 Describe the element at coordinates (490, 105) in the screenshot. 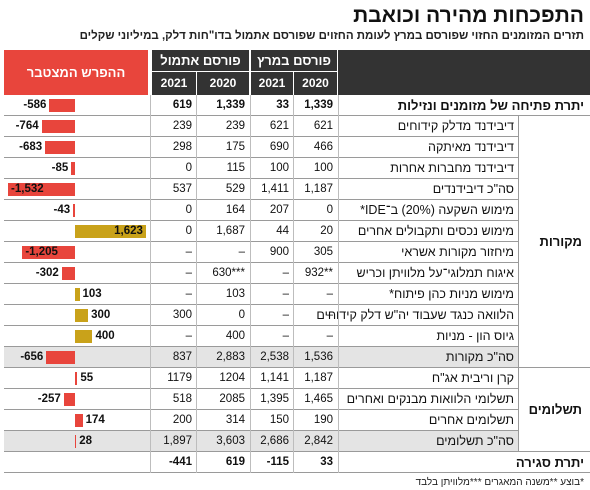

I see `row-label: יתרת פתיחה של מזומנים ונזילות` at that location.